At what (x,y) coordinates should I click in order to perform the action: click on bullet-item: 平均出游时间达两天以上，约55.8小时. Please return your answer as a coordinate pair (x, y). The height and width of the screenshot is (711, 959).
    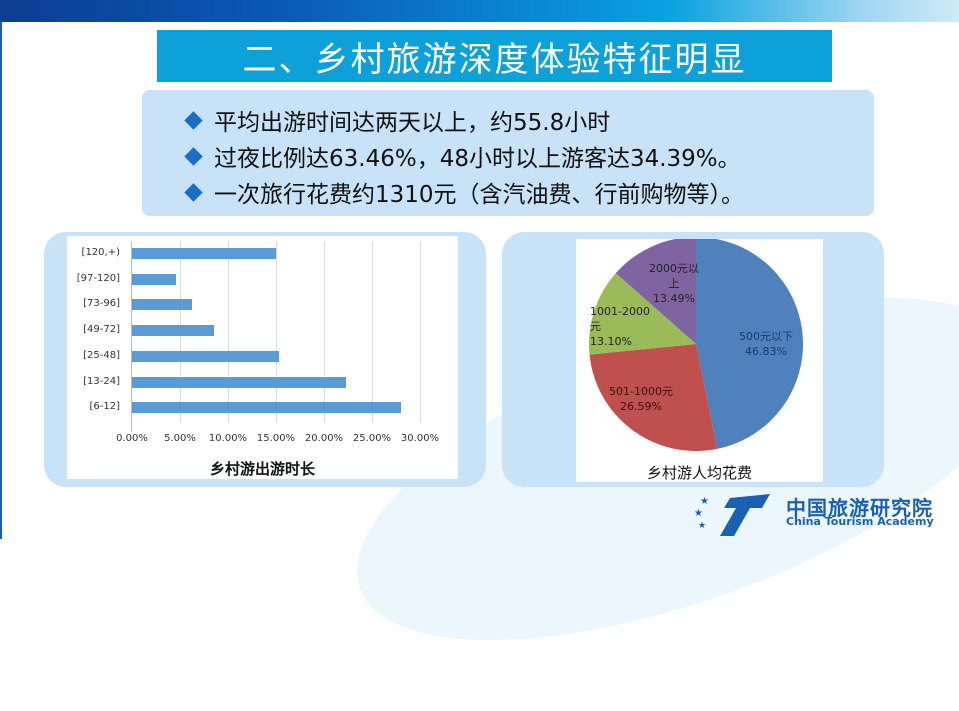
    Looking at the image, I should click on (529, 120).